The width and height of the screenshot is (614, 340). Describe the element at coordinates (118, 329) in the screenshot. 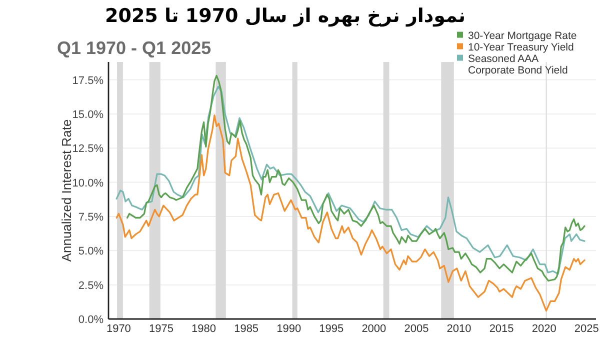

I see `x-tick-label: 1970` at that location.